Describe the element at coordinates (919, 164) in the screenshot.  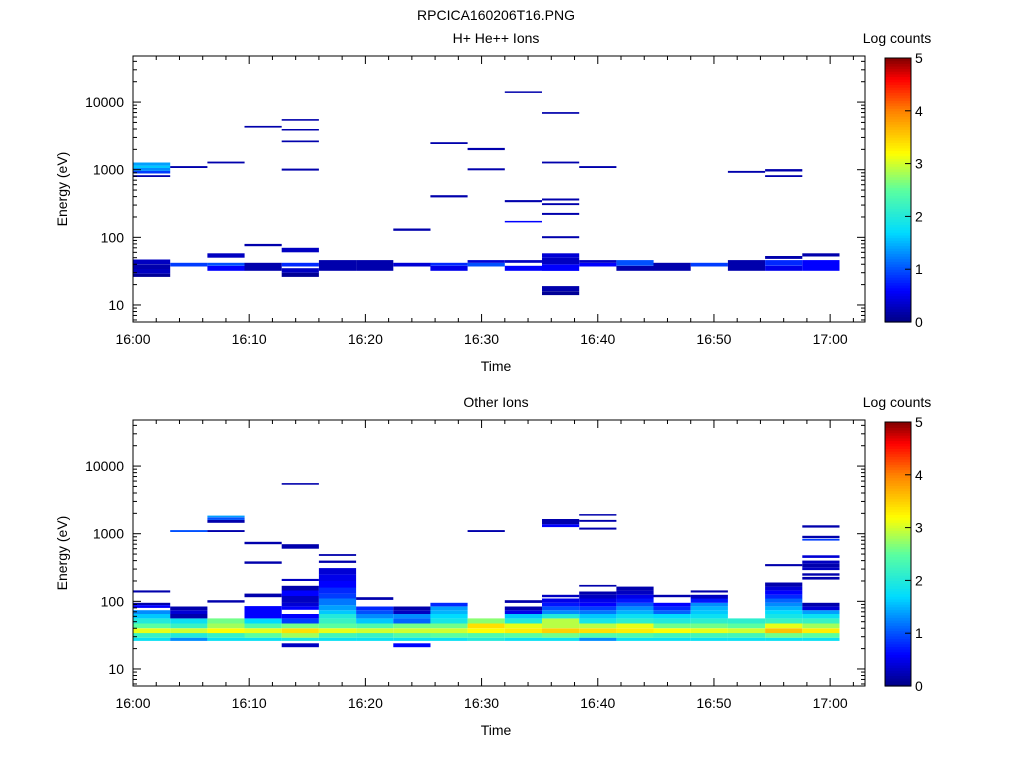
I see `colorbar-tick-label: 3` at that location.